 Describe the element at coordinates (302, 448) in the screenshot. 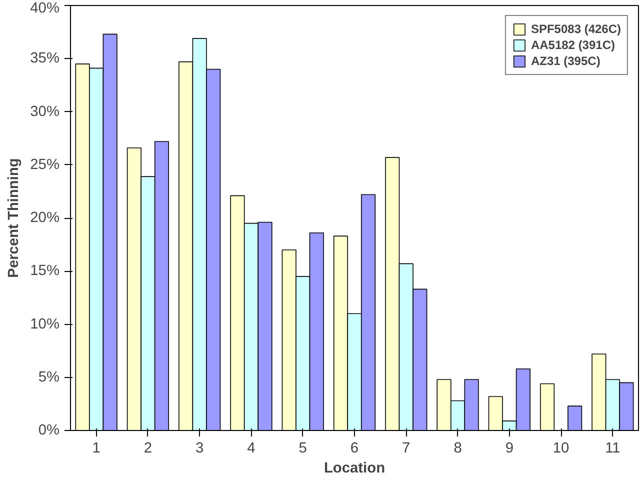

I see `x-tick-label: 5` at that location.